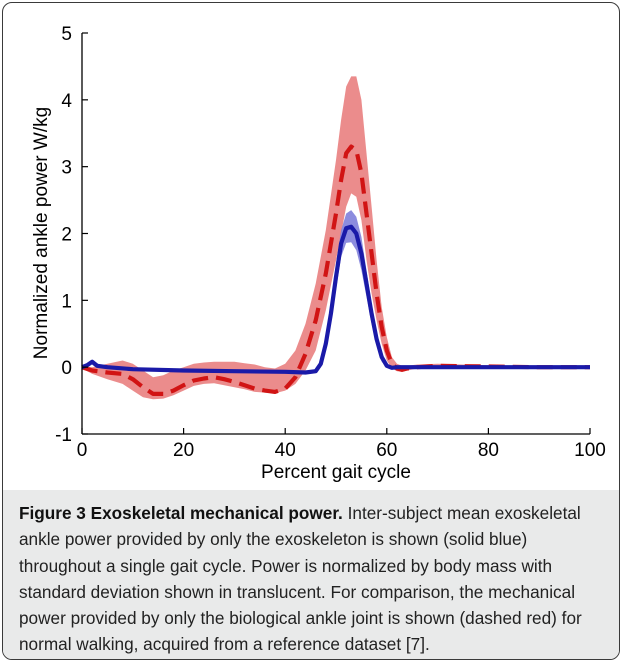 The image size is (624, 664). What do you see at coordinates (66, 101) in the screenshot?
I see `y-tick-label: 4` at bounding box center [66, 101].